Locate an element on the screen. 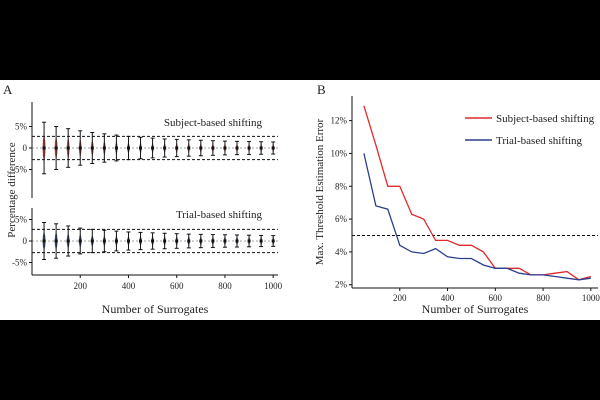  panel-a-x-tick-label: 1000 is located at coordinates (273, 286).